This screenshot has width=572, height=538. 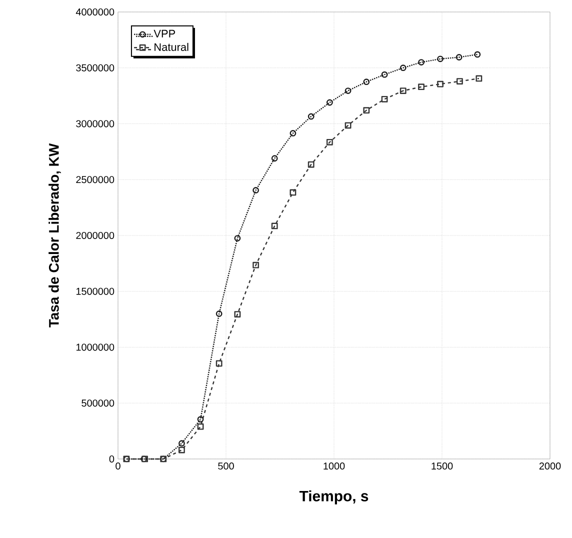 I want to click on y-tick-label: 2500000, so click(x=95, y=180).